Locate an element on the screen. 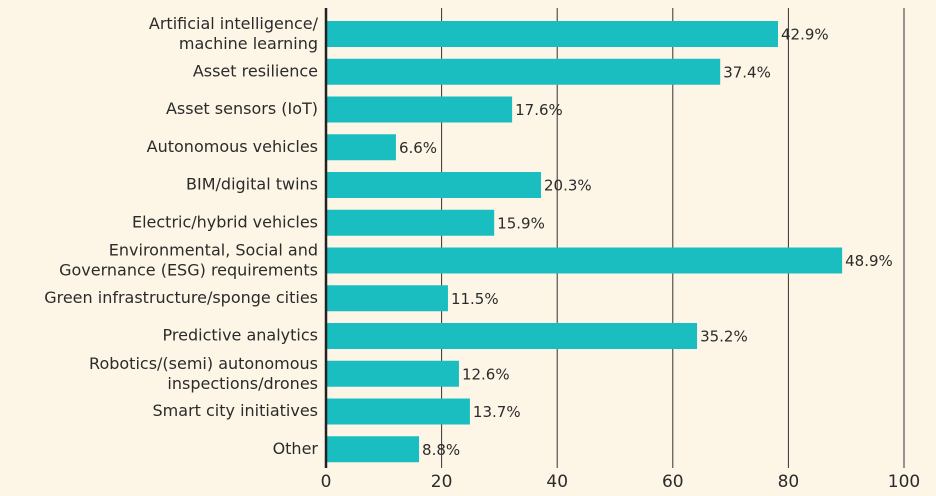 Image resolution: width=936 pixels, height=496 pixels. x-tick-label: 20 is located at coordinates (442, 482).